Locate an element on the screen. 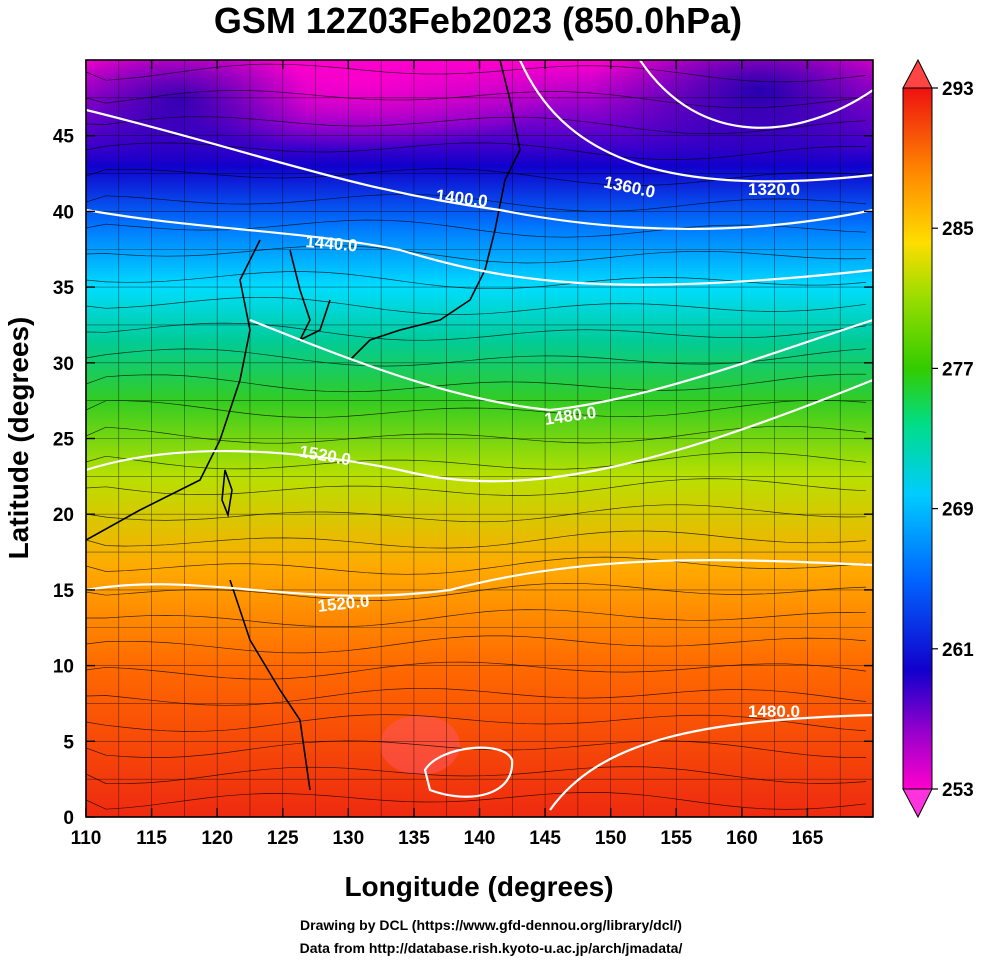 The width and height of the screenshot is (982, 962). y-tick-label: 20 is located at coordinates (63, 515).